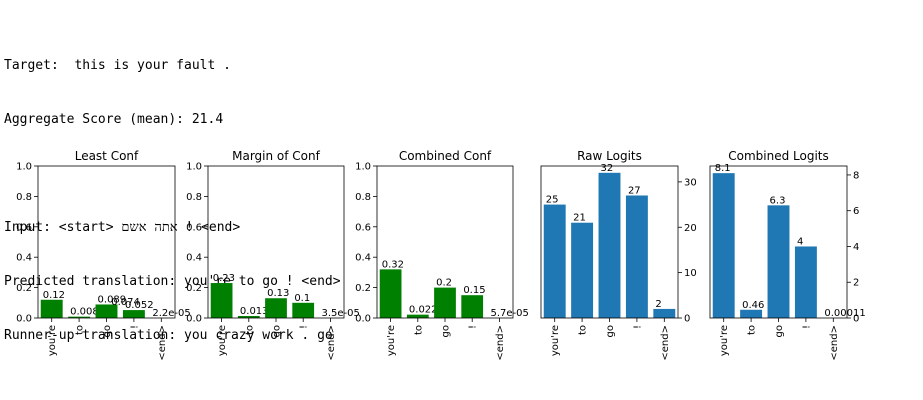 The height and width of the screenshot is (400, 923). Describe the element at coordinates (24, 167) in the screenshot. I see `chart1-ytick-label: 1.0` at that location.